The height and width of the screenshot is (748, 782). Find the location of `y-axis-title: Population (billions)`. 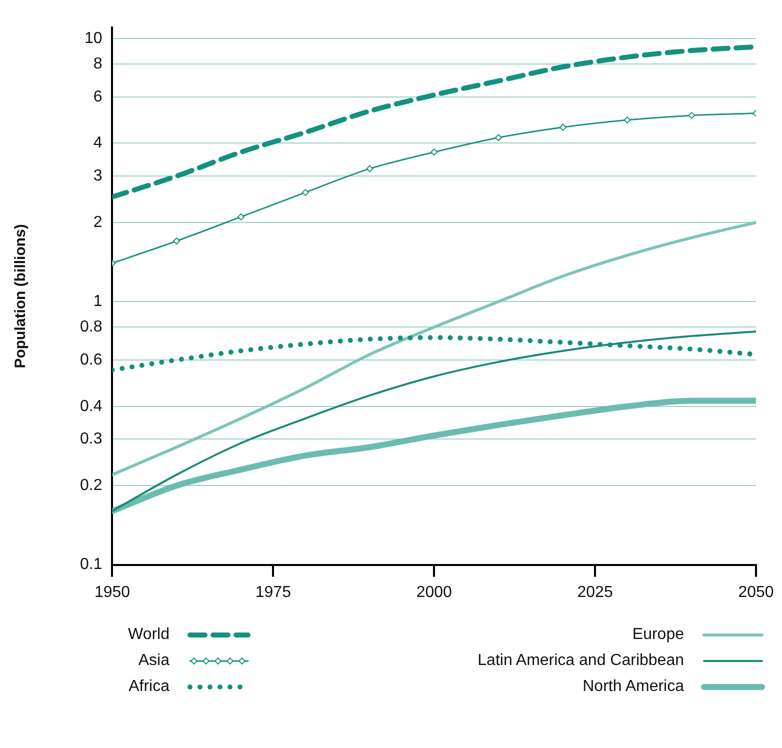

y-axis-title: Population (billions) is located at coordinates (21, 296).